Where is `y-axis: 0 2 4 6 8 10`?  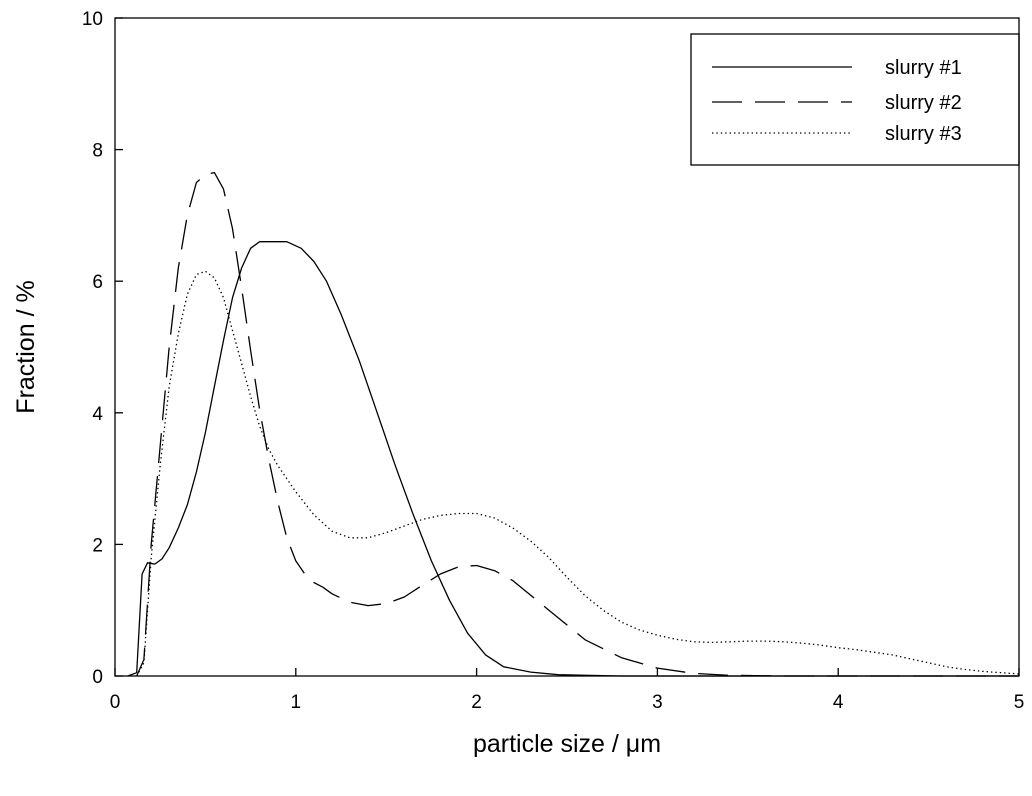
y-axis: 0 2 4 6 8 10 is located at coordinates (102, 348).